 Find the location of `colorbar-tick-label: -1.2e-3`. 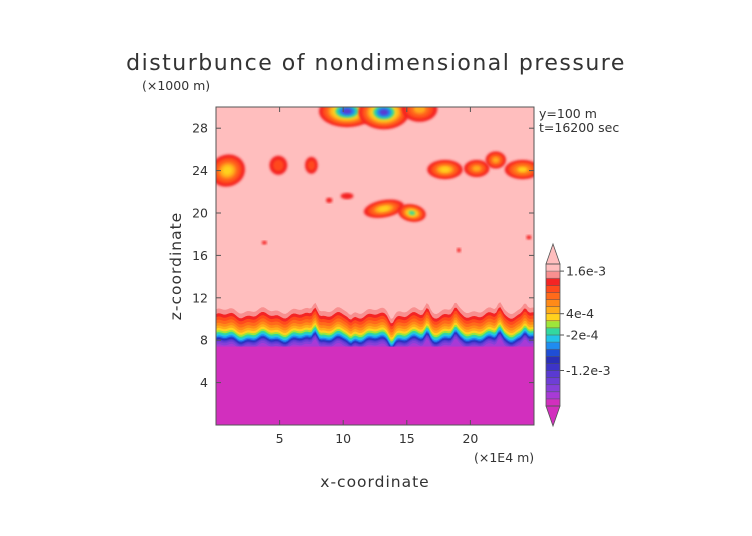

colorbar-tick-label: -1.2e-3 is located at coordinates (588, 370).